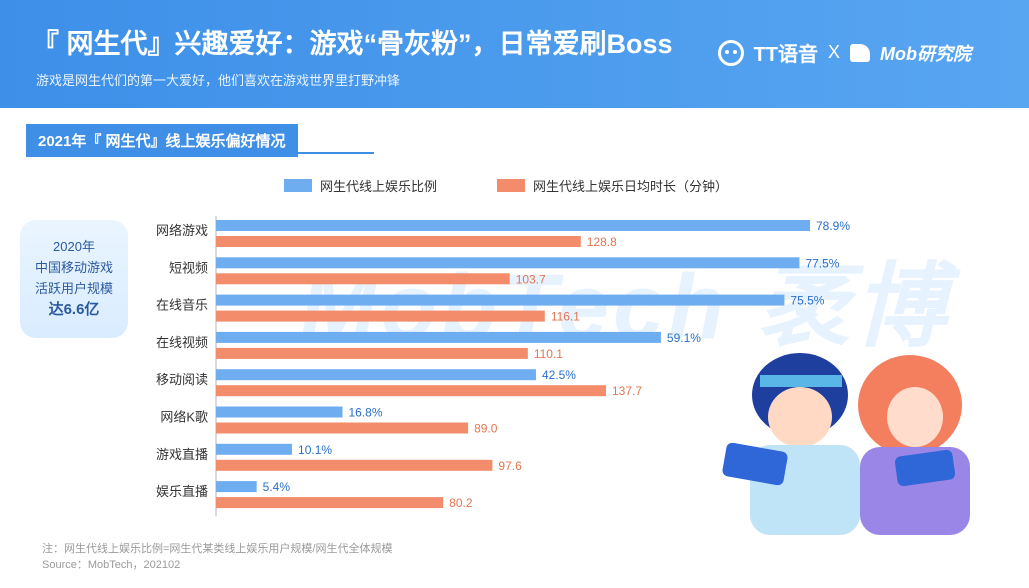 This screenshot has height=588, width=1029. What do you see at coordinates (846, 444) in the screenshot?
I see `gamer-illustration` at bounding box center [846, 444].